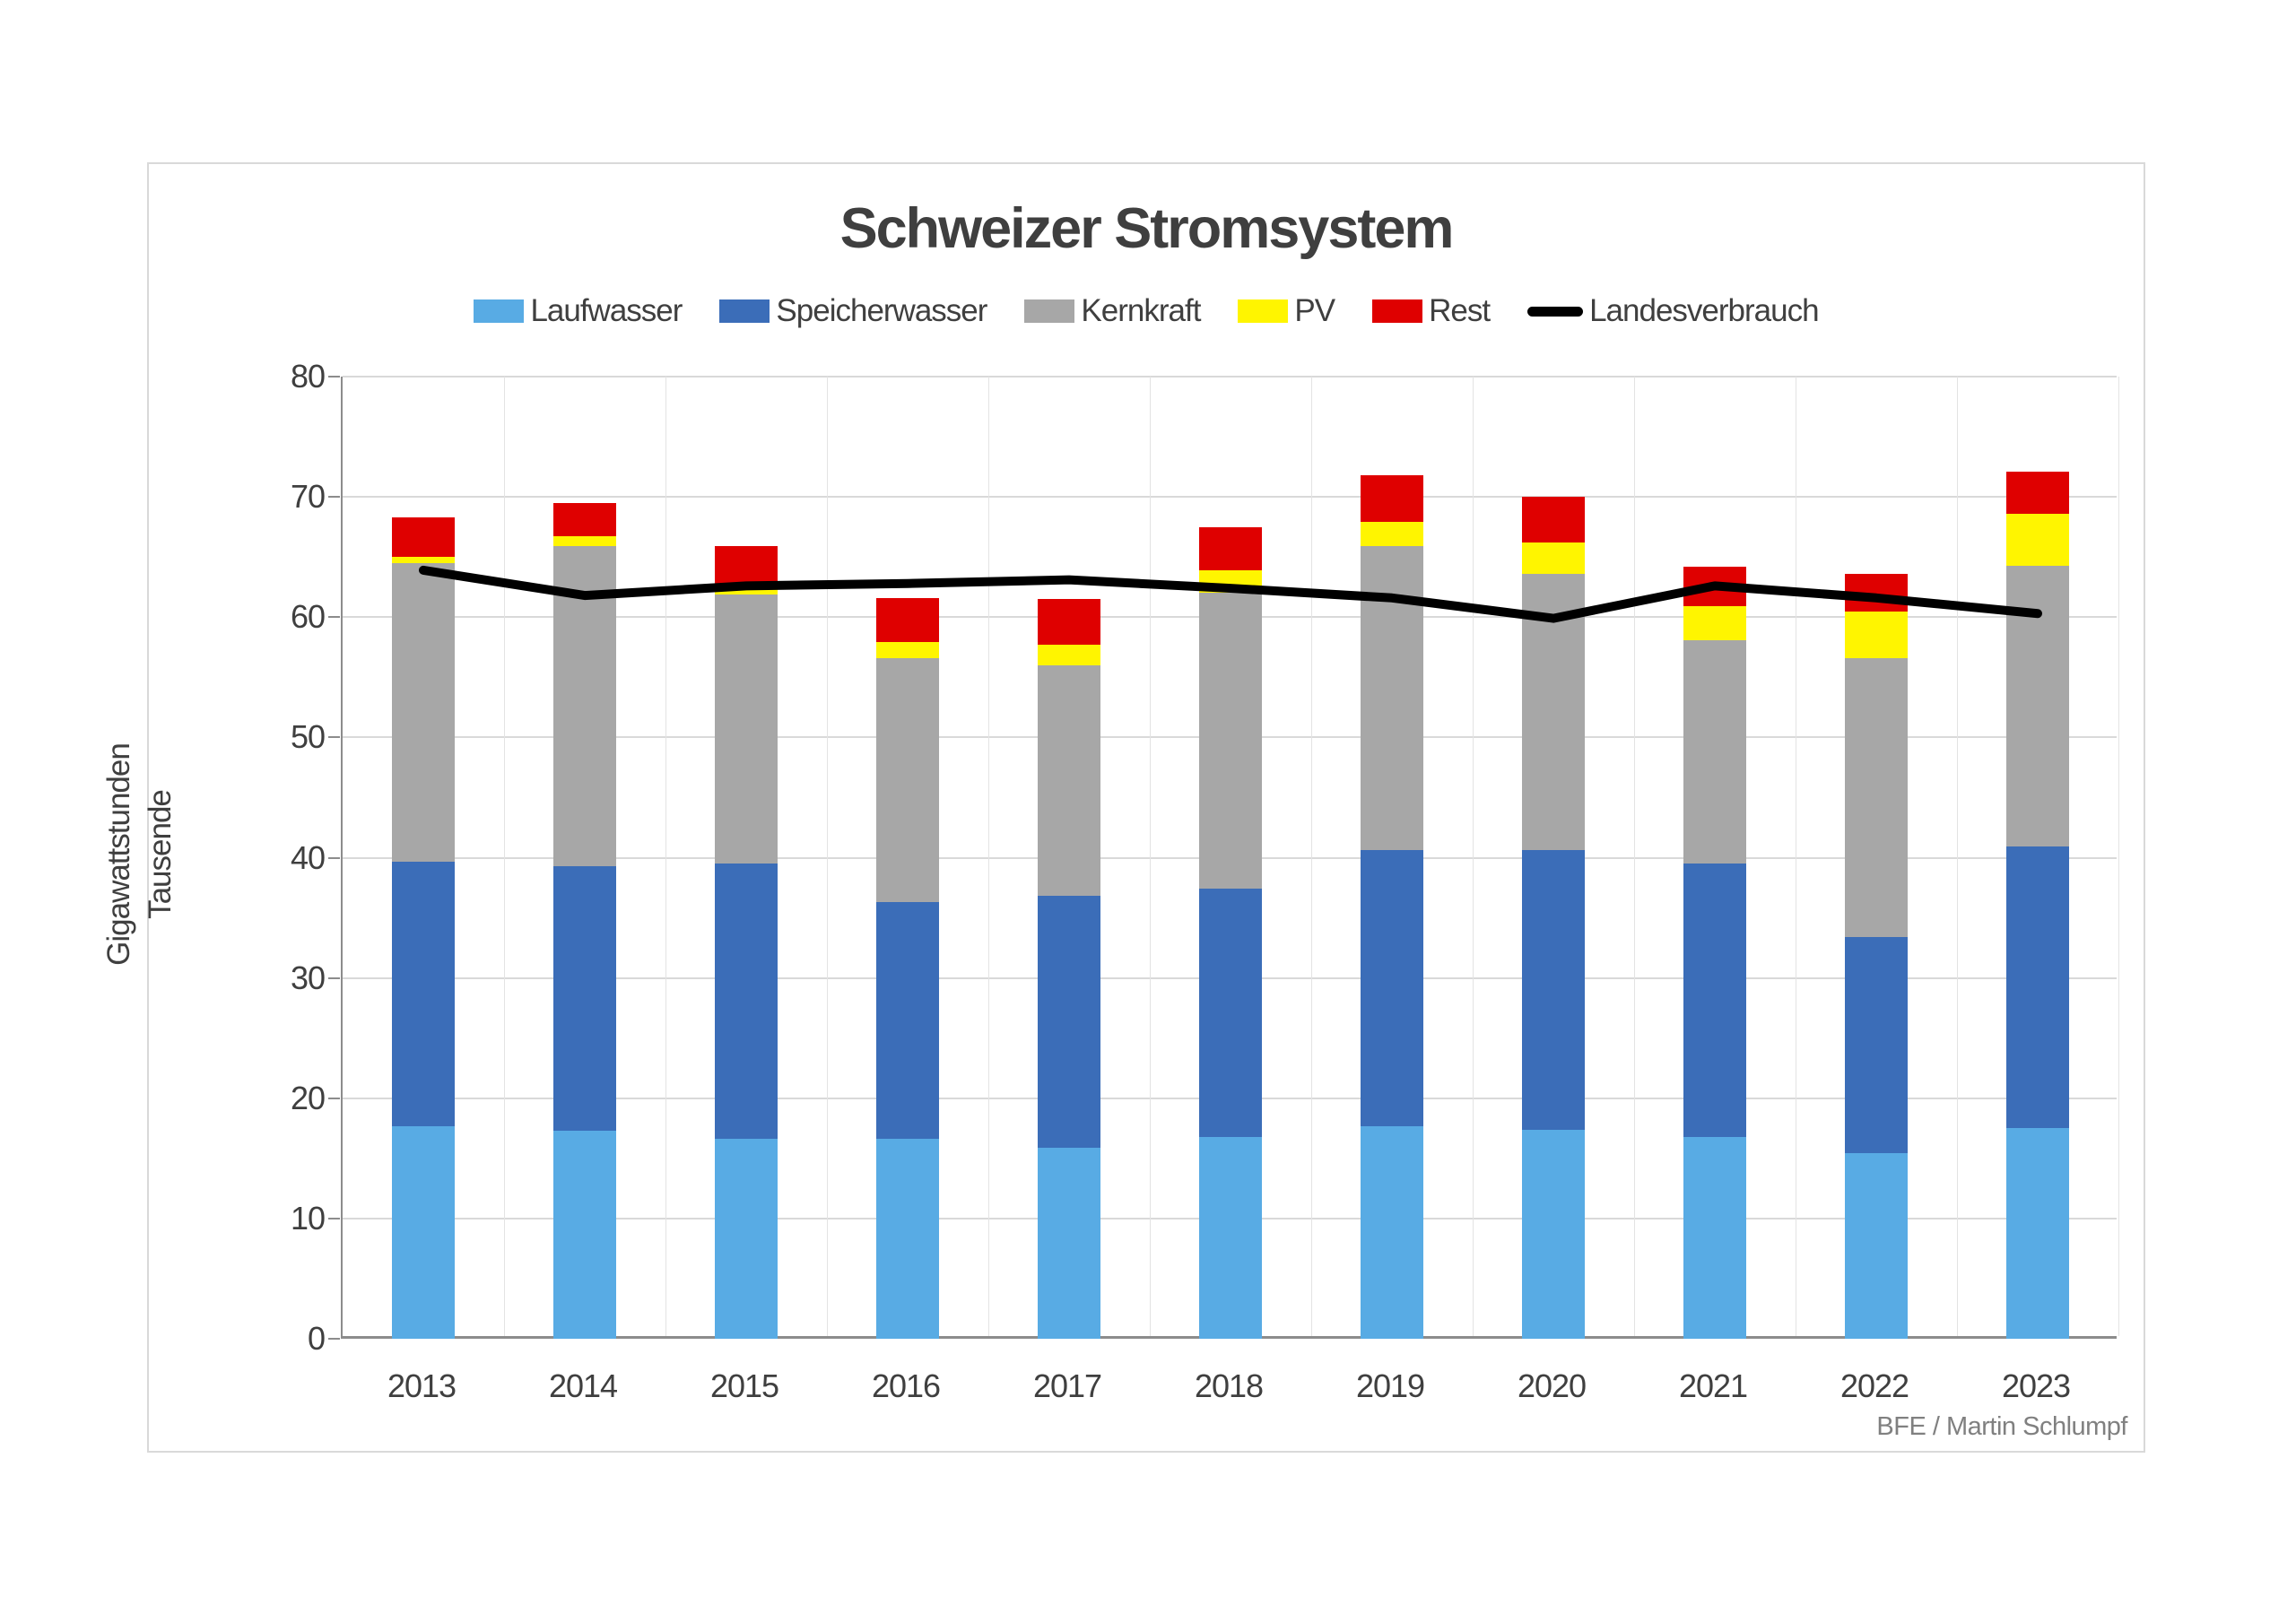  Describe the element at coordinates (423, 994) in the screenshot. I see `bar-2013-speicherwasser` at that location.